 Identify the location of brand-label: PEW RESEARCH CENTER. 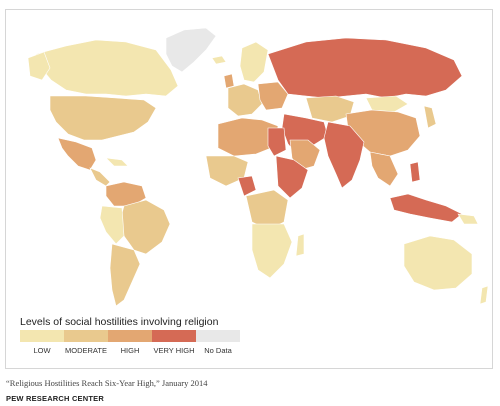
(55, 398).